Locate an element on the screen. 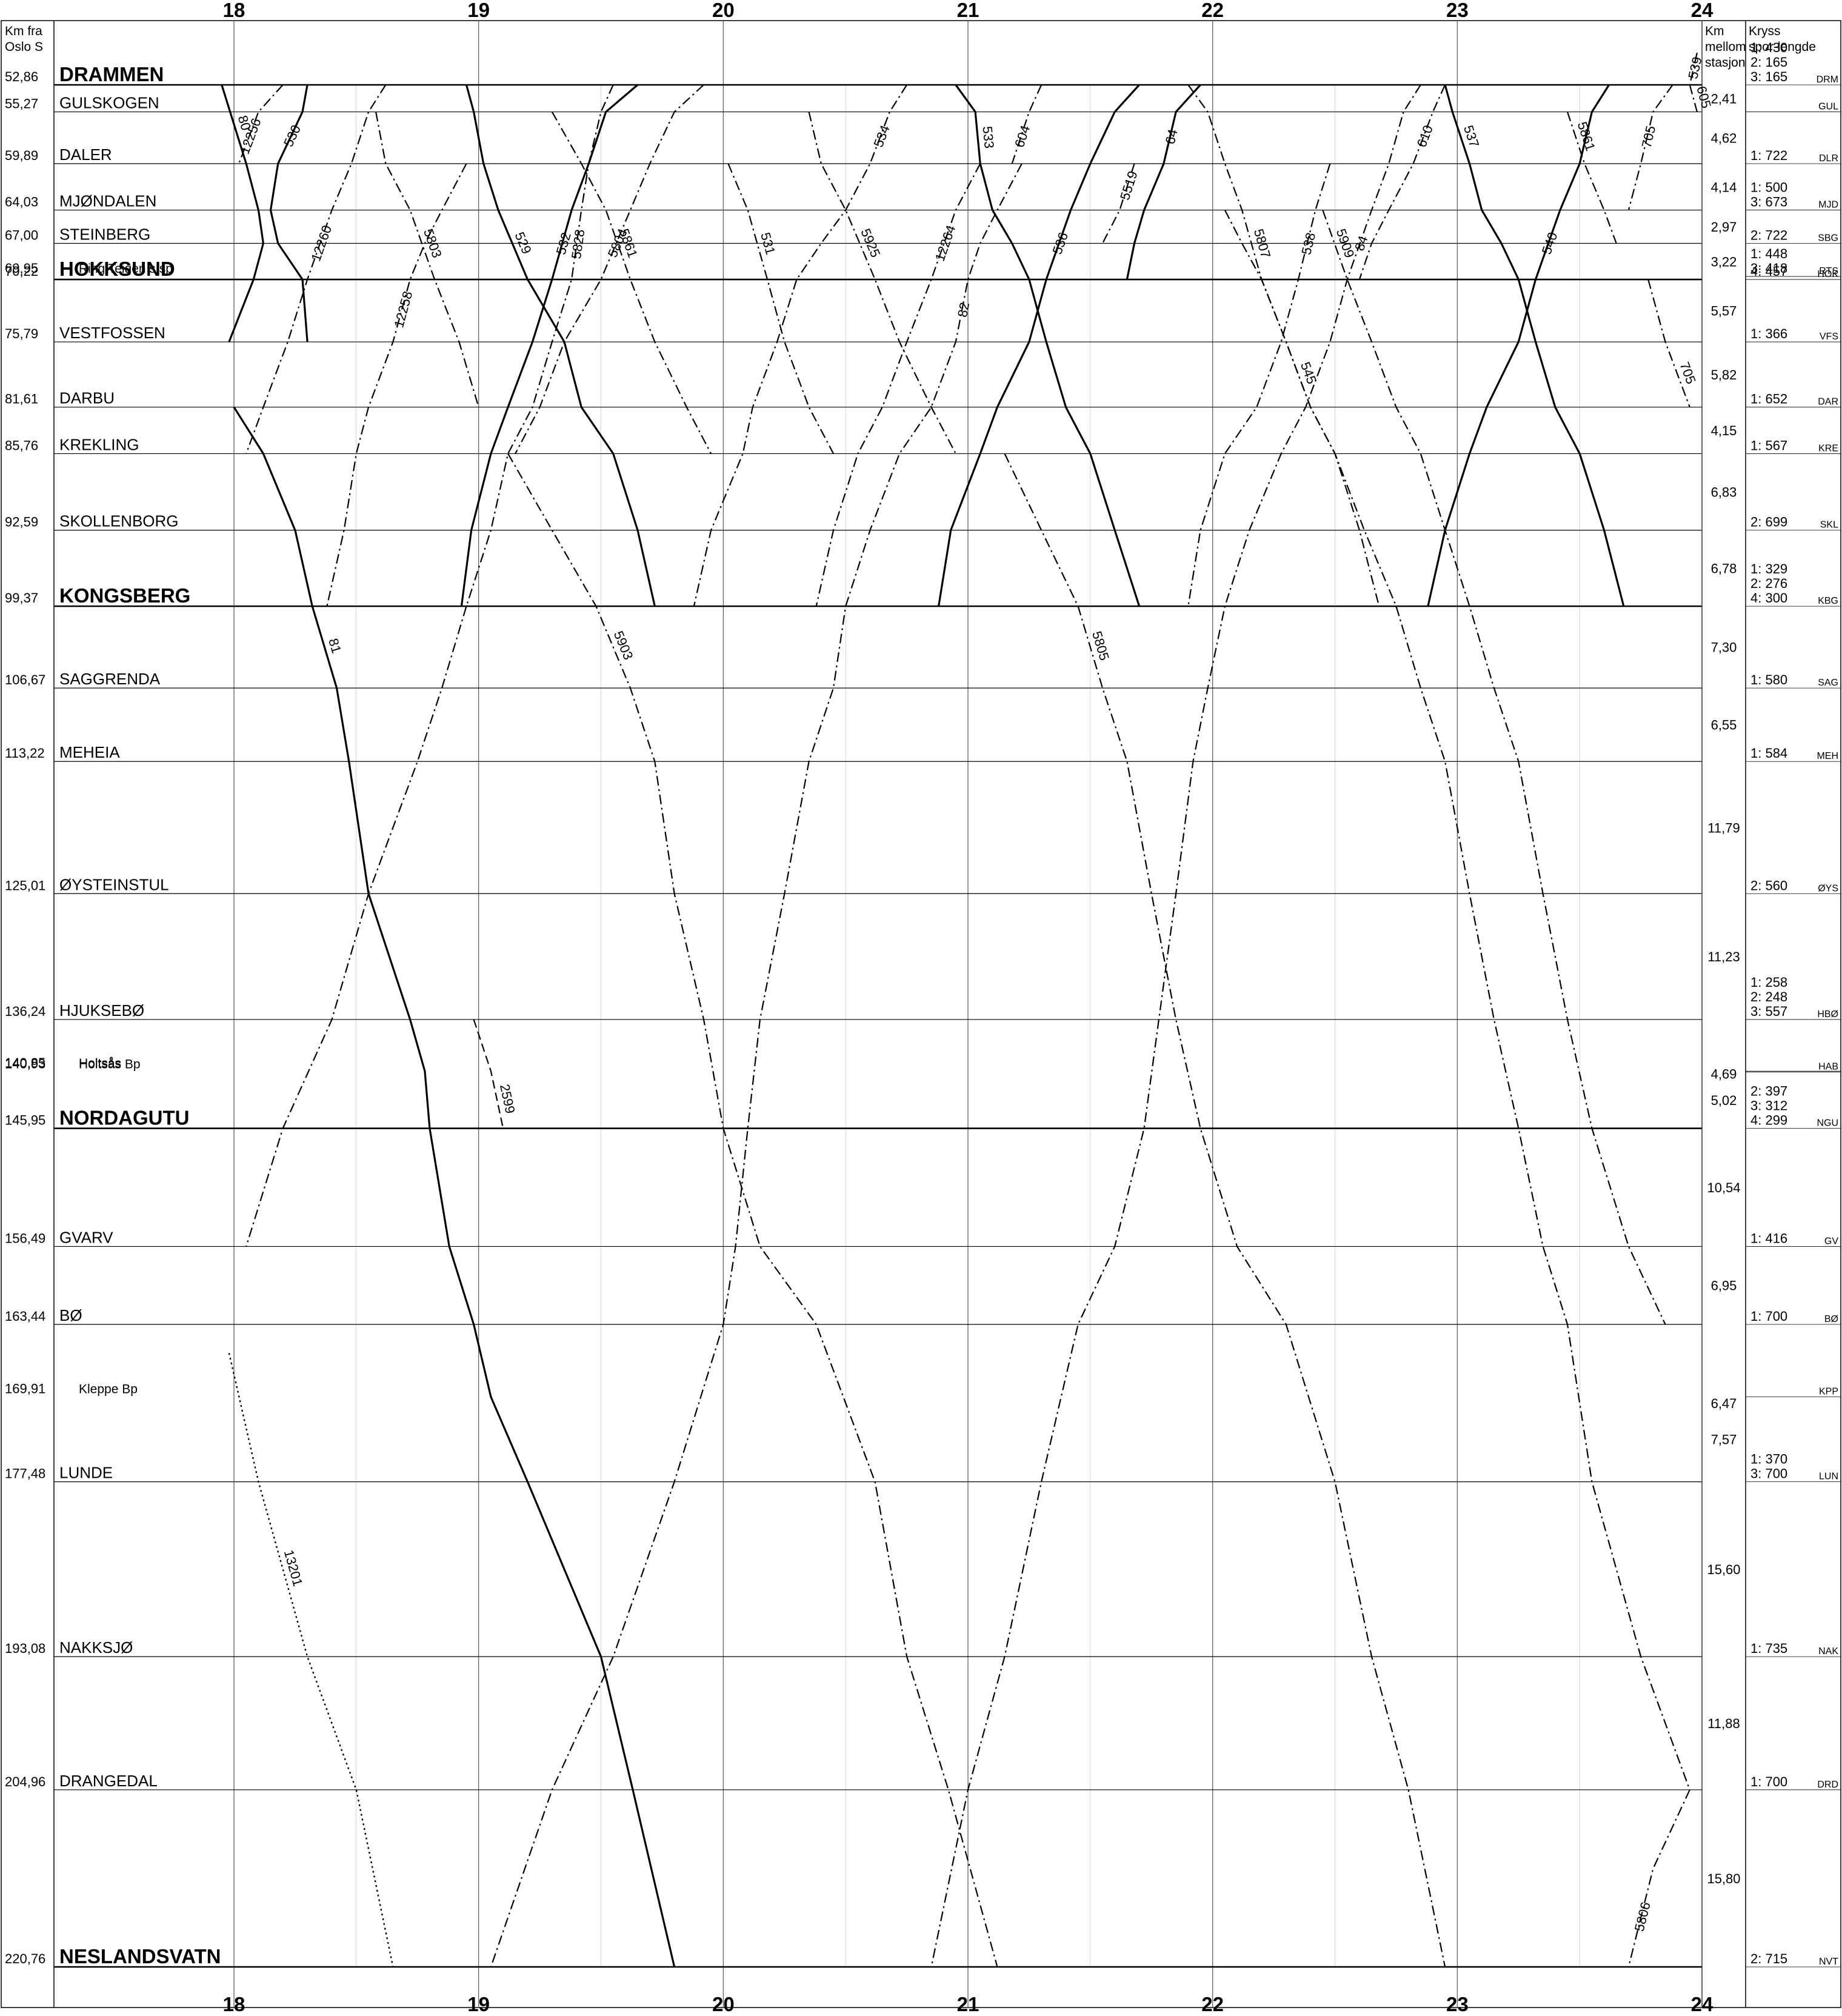 This screenshot has height=2016, width=1842. interval-distance: 6,55 is located at coordinates (1724, 725).